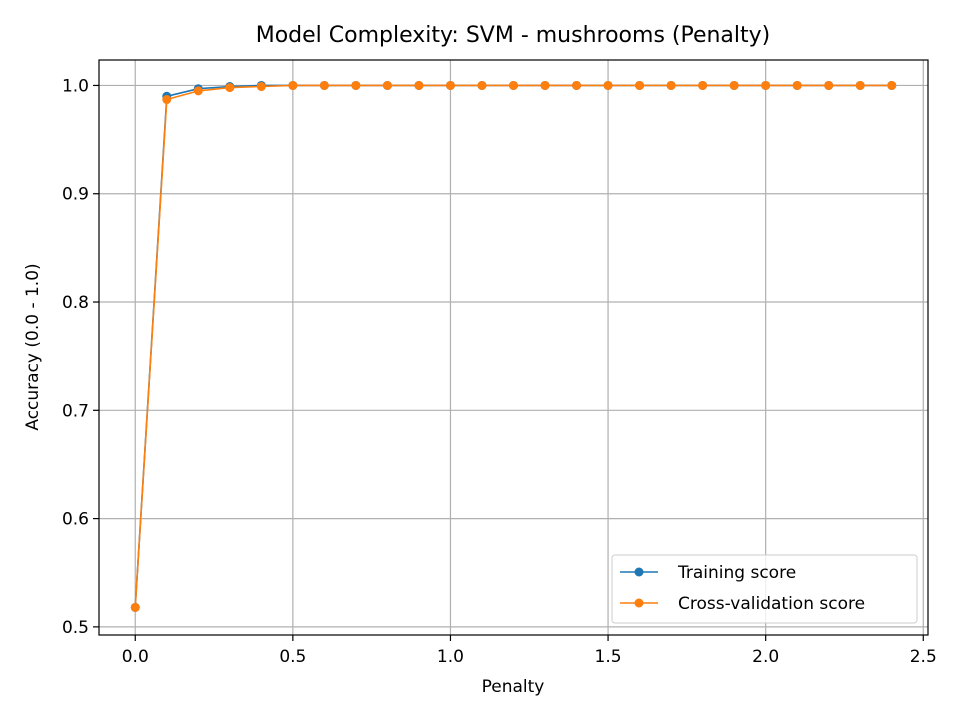 The width and height of the screenshot is (960, 720). I want to click on y-axis-label: Accuracy (0.0 - 1.0), so click(33, 346).